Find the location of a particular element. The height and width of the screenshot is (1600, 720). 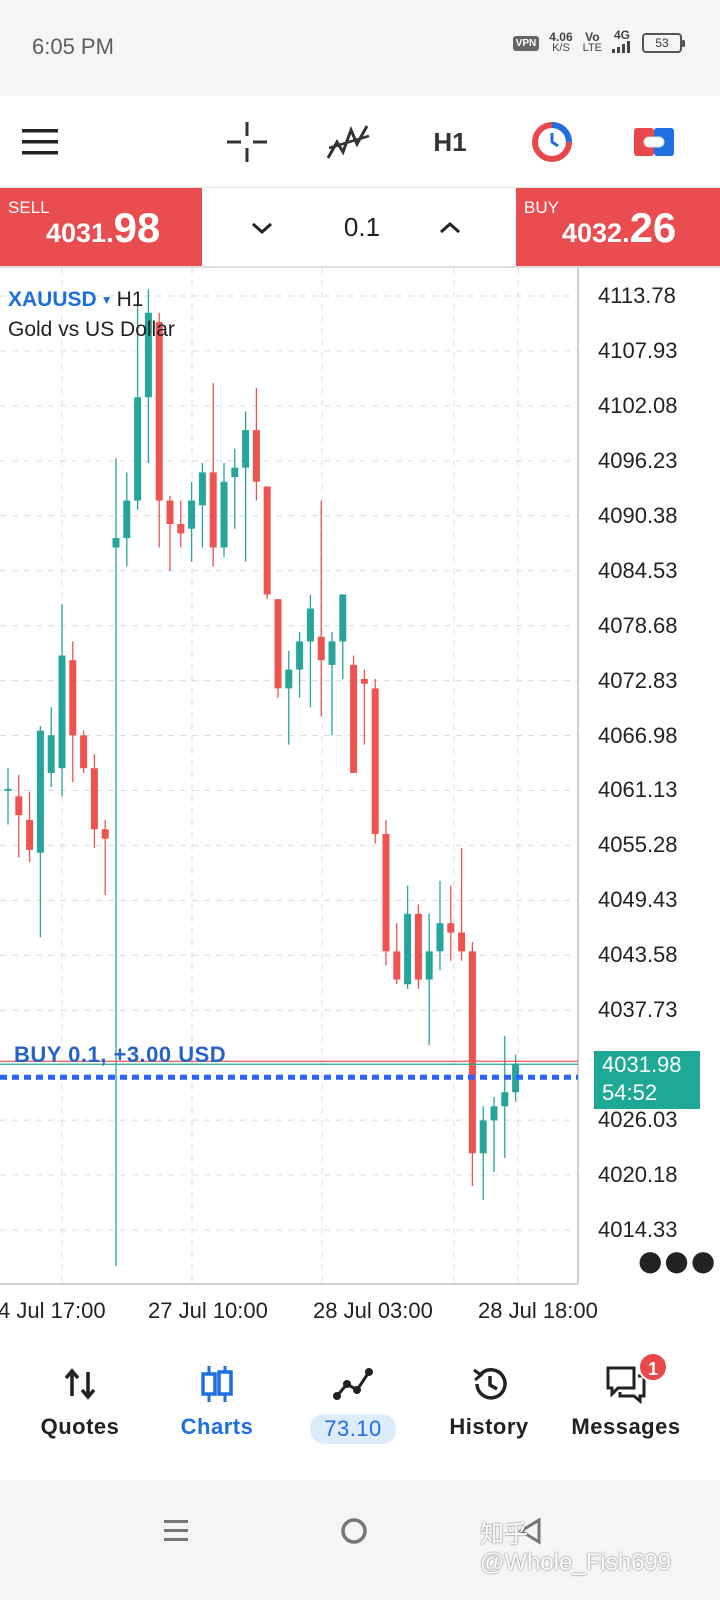

current-price-marker: 4031.98 54:52 is located at coordinates (647, 1080).